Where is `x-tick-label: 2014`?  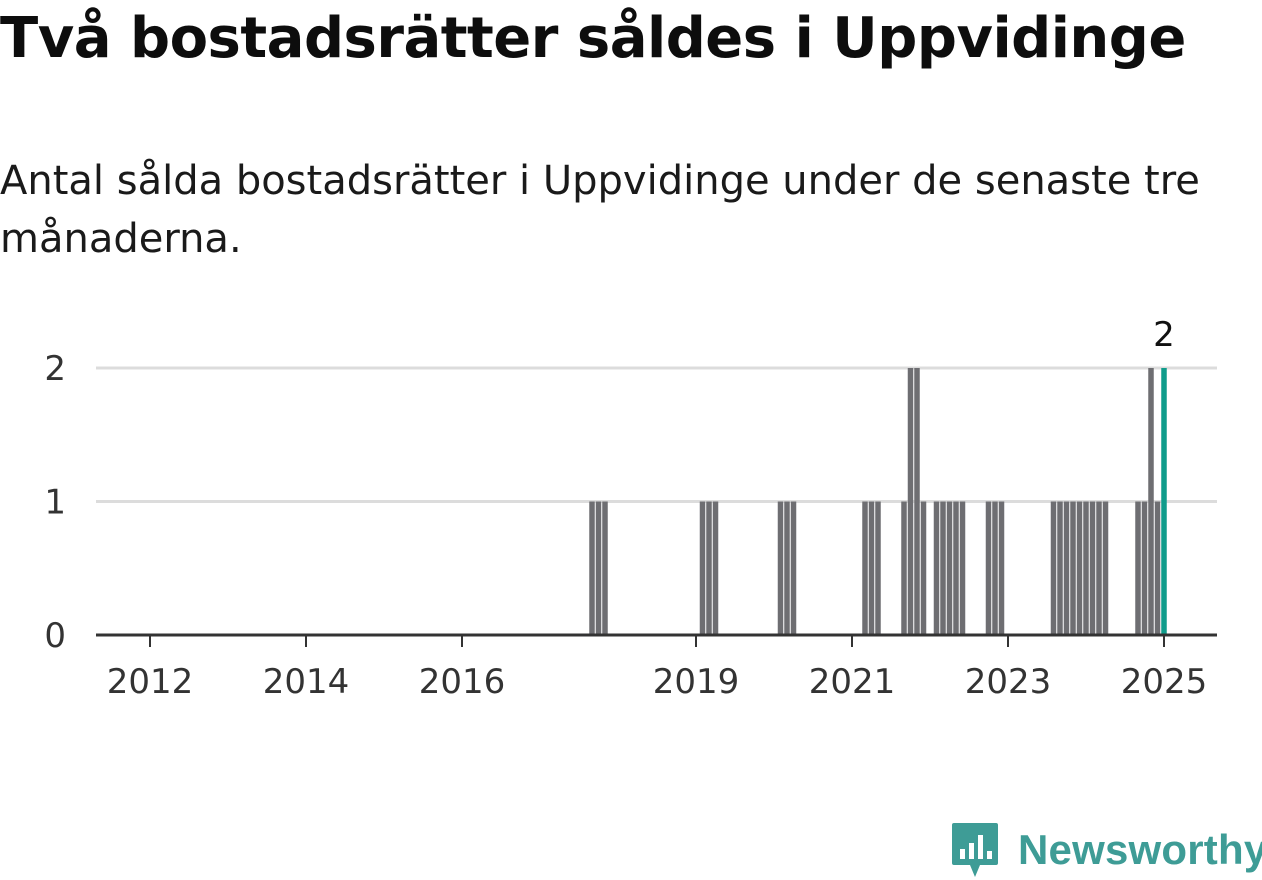 x-tick-label: 2014 is located at coordinates (306, 682).